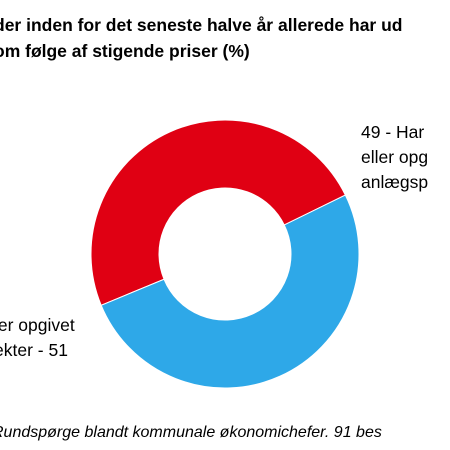 The width and height of the screenshot is (450, 450). Describe the element at coordinates (395, 182) in the screenshot. I see `slice-label-red-line-3: anlægsp` at that location.